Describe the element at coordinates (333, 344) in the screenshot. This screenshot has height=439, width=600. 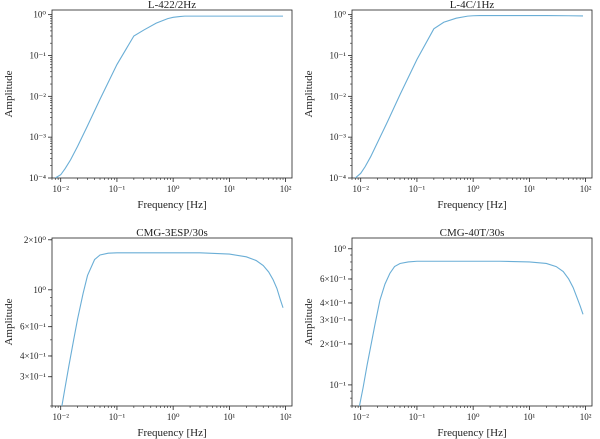
I see `y-tick-label: 2×10⁻¹` at that location.